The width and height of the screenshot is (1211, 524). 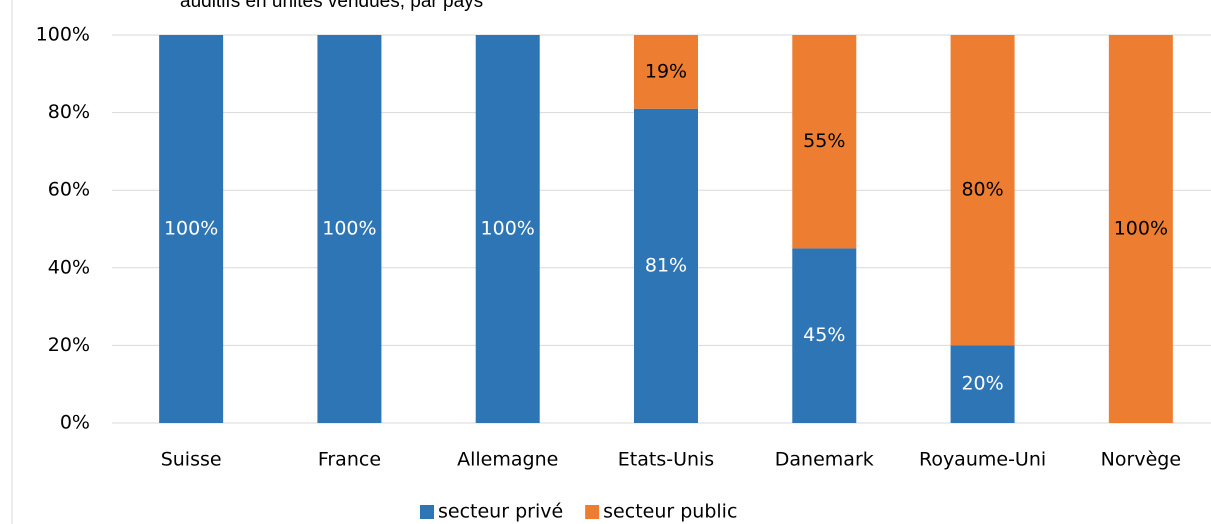 What do you see at coordinates (666, 460) in the screenshot?
I see `x-tick-label: Etats-Unis` at bounding box center [666, 460].